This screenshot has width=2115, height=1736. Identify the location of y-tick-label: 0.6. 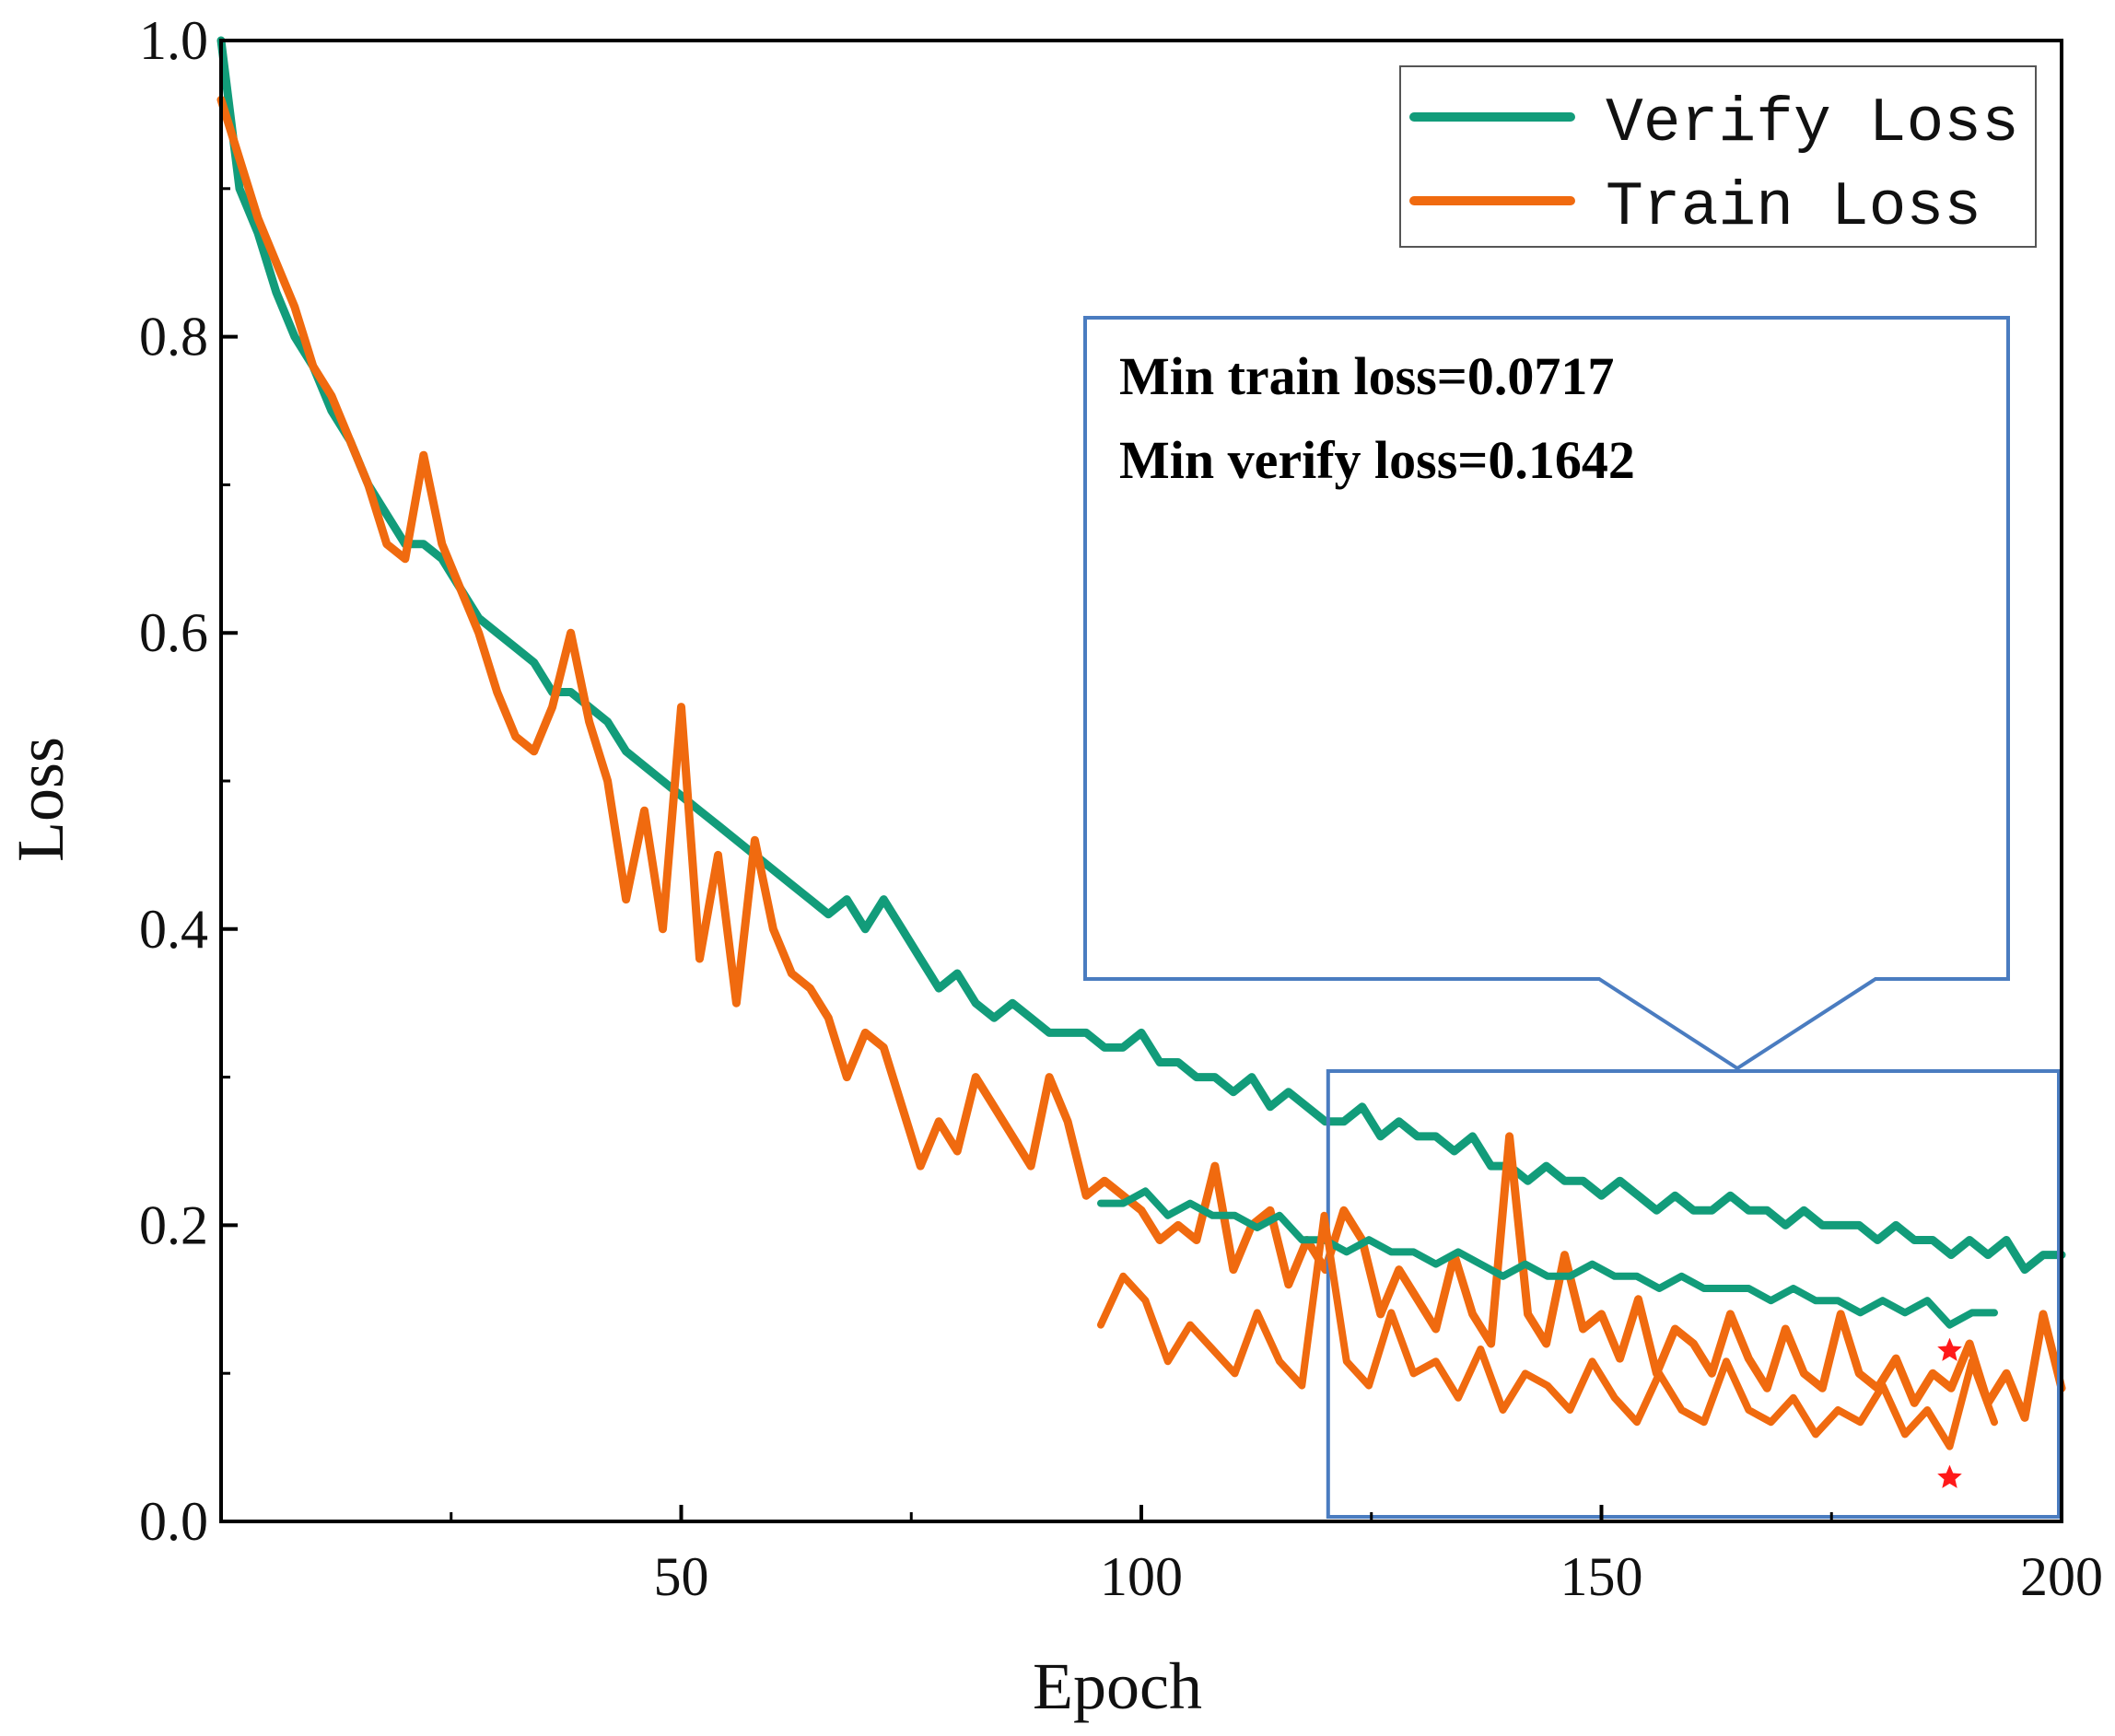
(173, 632).